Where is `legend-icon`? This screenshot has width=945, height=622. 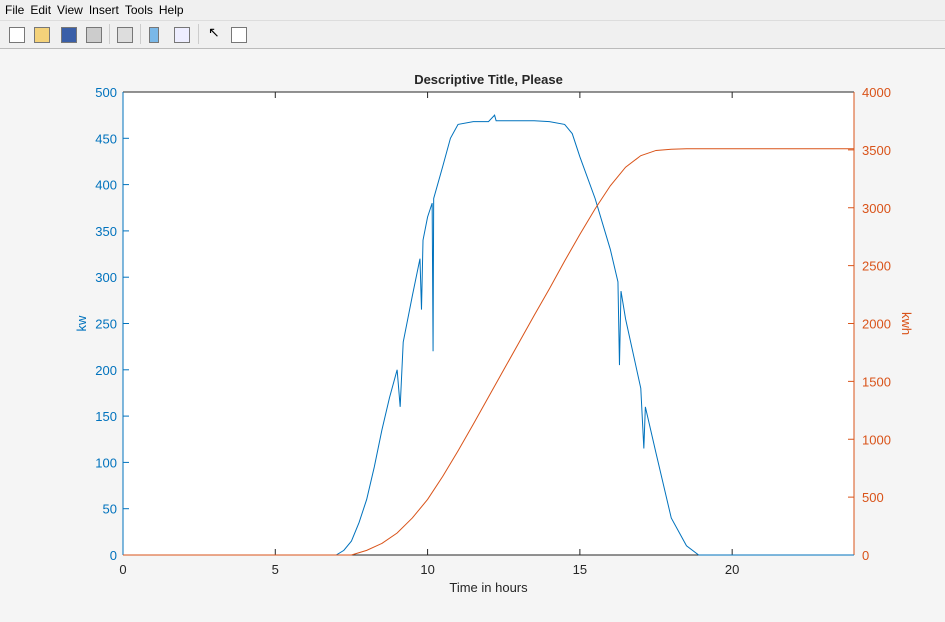
legend-icon is located at coordinates (182, 35).